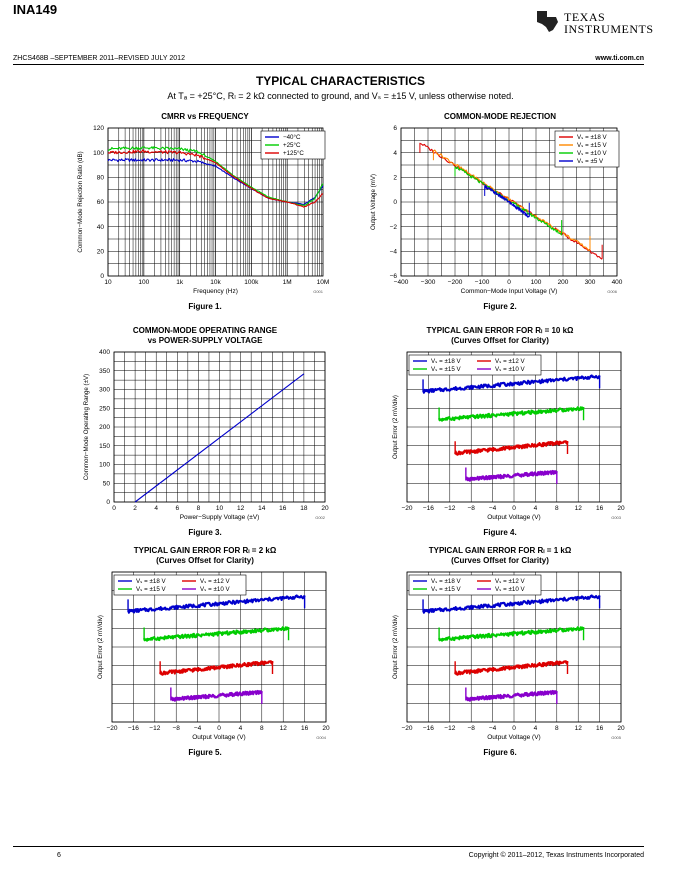 This screenshot has width=681, height=870. Describe the element at coordinates (104, 465) in the screenshot. I see `y-tick-label: 100` at that location.